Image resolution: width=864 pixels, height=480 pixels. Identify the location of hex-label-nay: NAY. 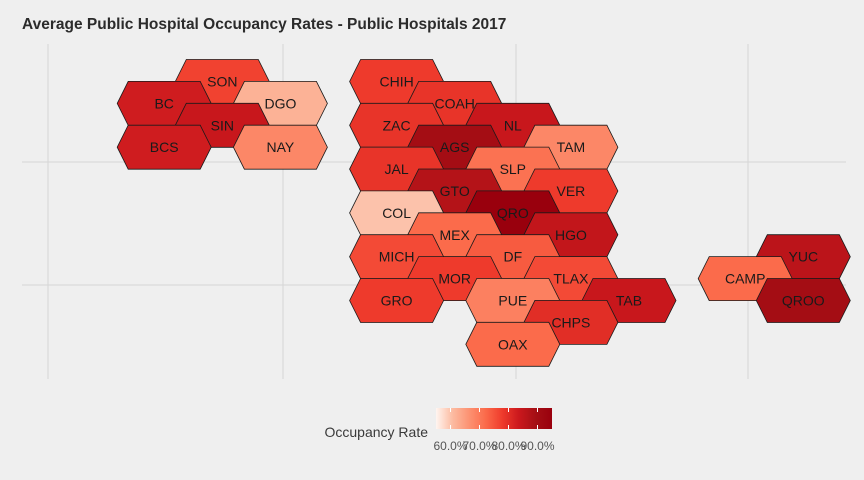
(281, 147).